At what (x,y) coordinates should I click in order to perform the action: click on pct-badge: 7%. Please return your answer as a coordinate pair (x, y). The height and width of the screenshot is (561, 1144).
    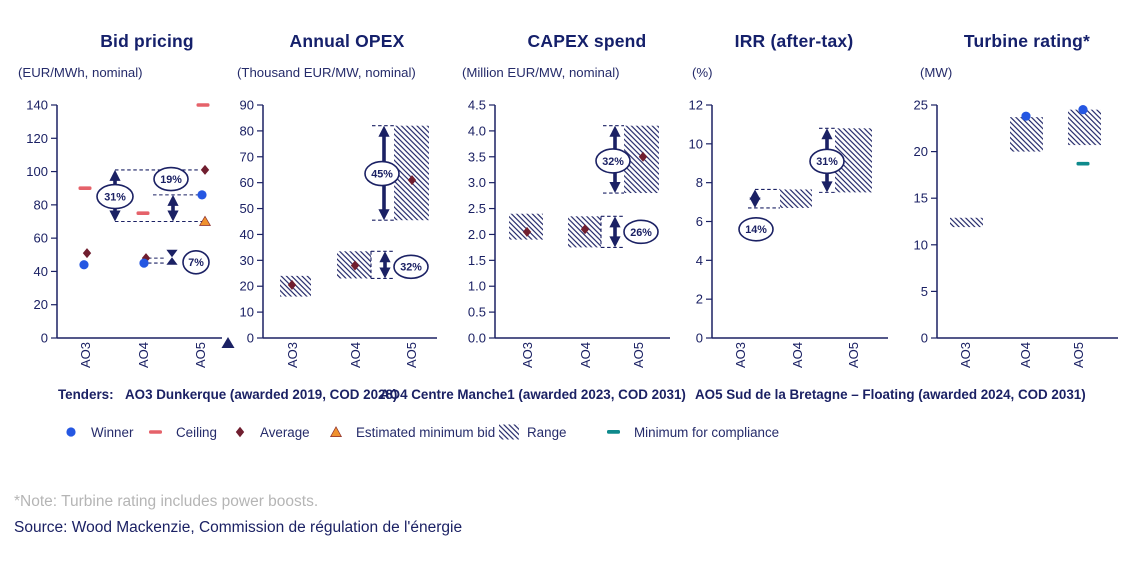
    Looking at the image, I should click on (196, 262).